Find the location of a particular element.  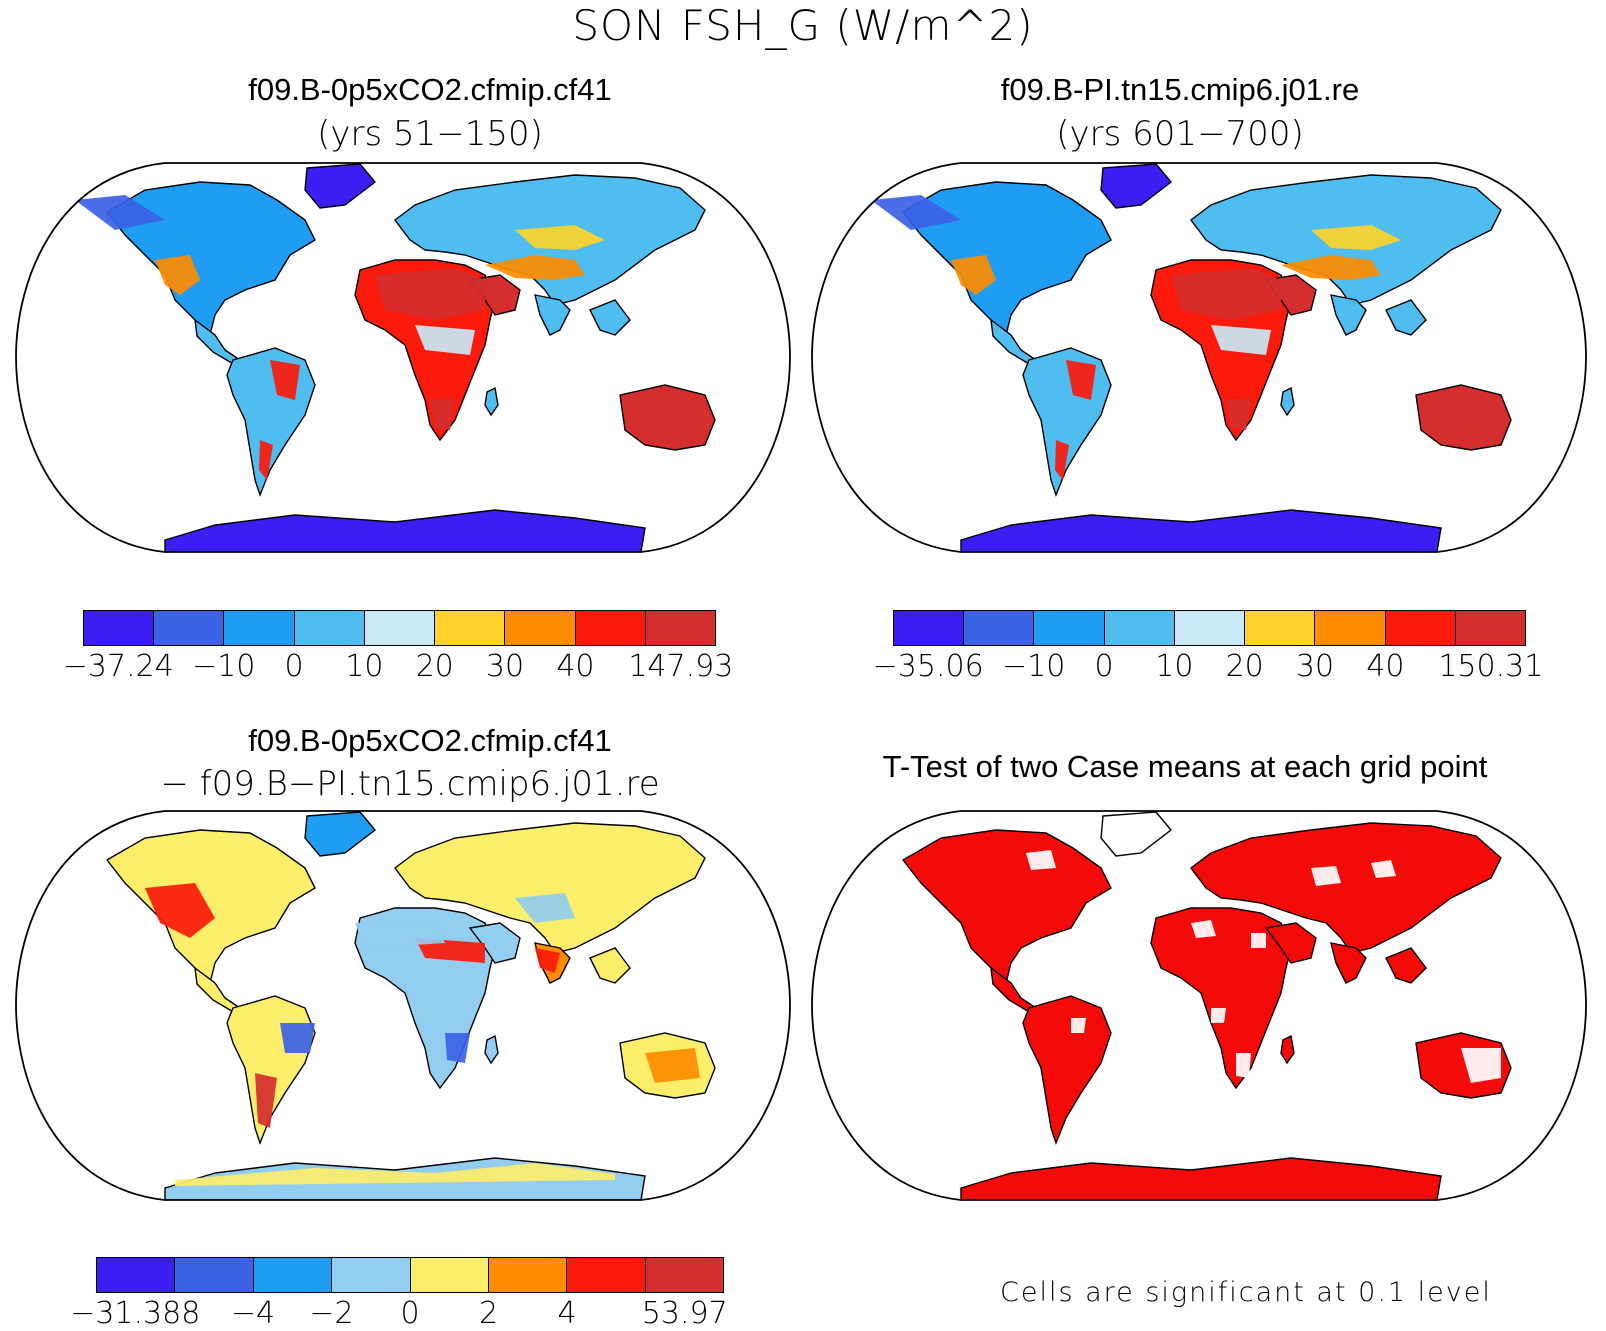

panel-3-subtitle: − f09.B−PI.tn15.cmip6.j01.re is located at coordinates (410, 784).